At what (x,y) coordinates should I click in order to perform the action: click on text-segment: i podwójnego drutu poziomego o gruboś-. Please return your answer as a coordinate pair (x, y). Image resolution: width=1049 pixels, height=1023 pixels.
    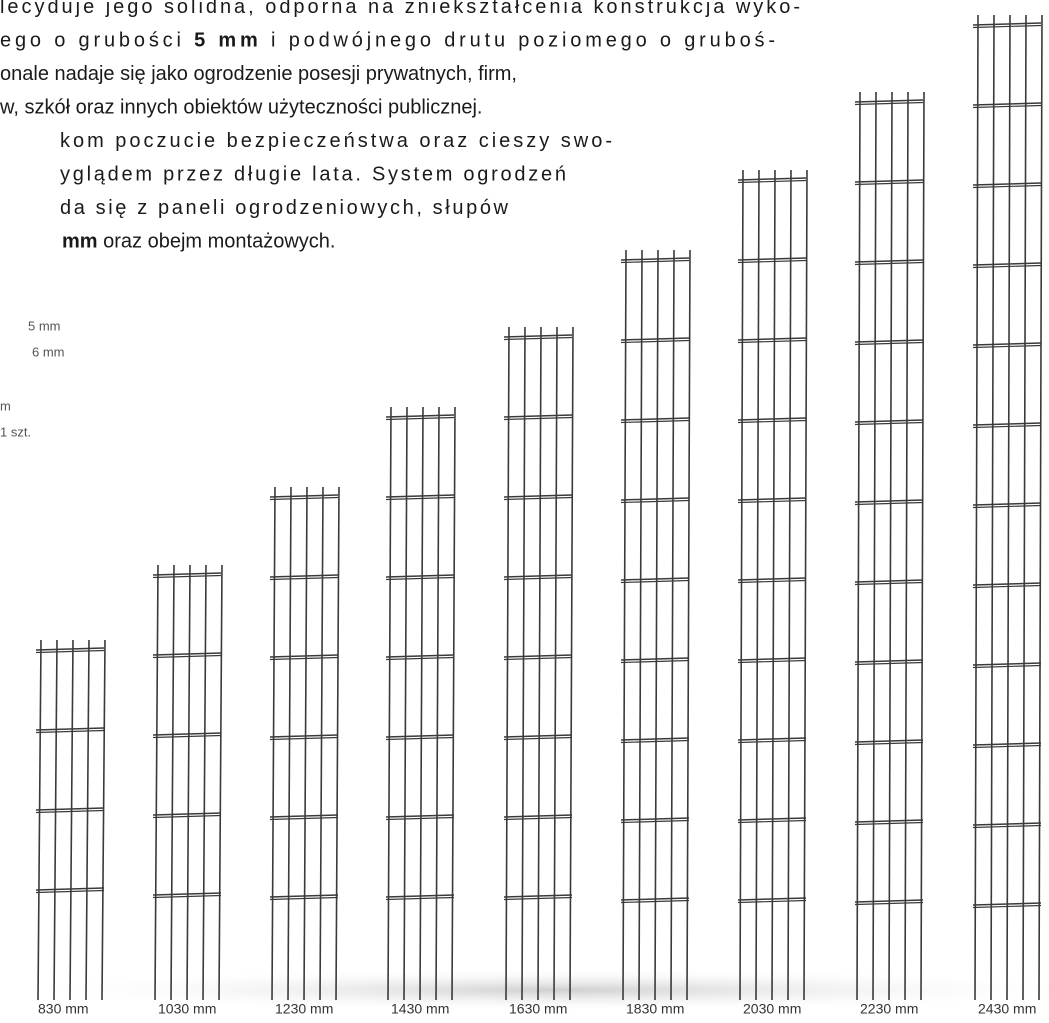
    Looking at the image, I should click on (518, 41).